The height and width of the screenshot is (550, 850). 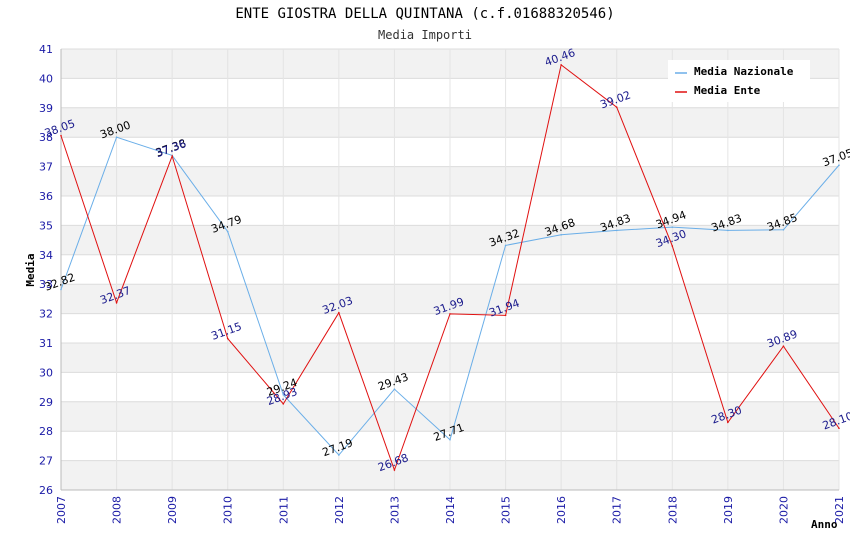 What do you see at coordinates (824, 524) in the screenshot?
I see `x-axis-label: Anno` at bounding box center [824, 524].